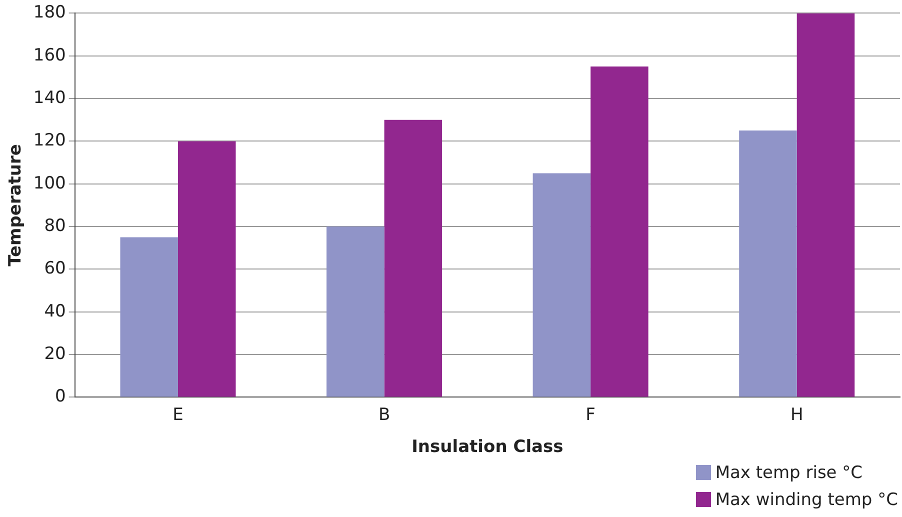  What do you see at coordinates (797, 414) in the screenshot?
I see `x-tick-label: H` at bounding box center [797, 414].